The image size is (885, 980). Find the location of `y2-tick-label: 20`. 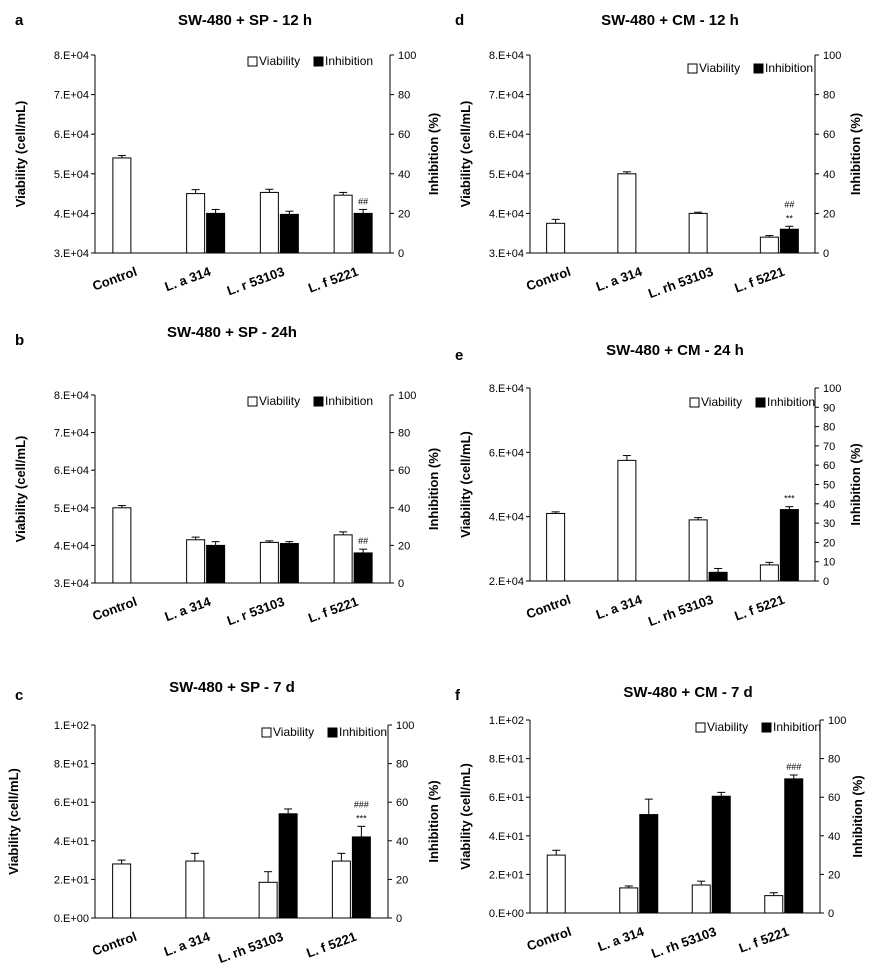

y2-tick-label: 20 is located at coordinates (404, 546).